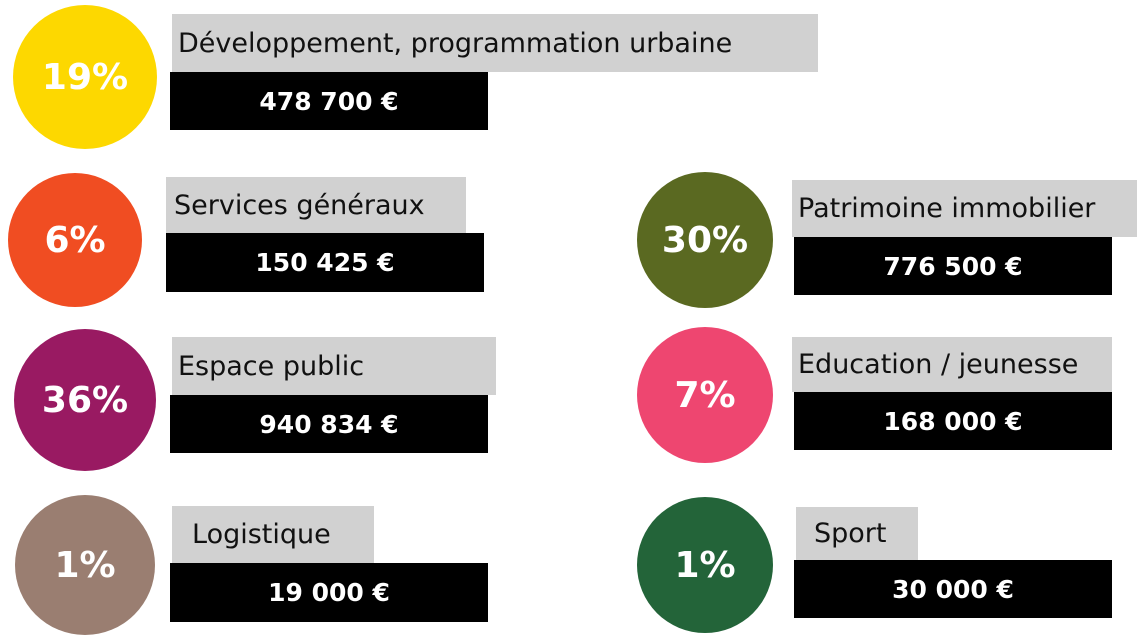  I want to click on category-label: Développement, programmation urbaine, so click(495, 43).